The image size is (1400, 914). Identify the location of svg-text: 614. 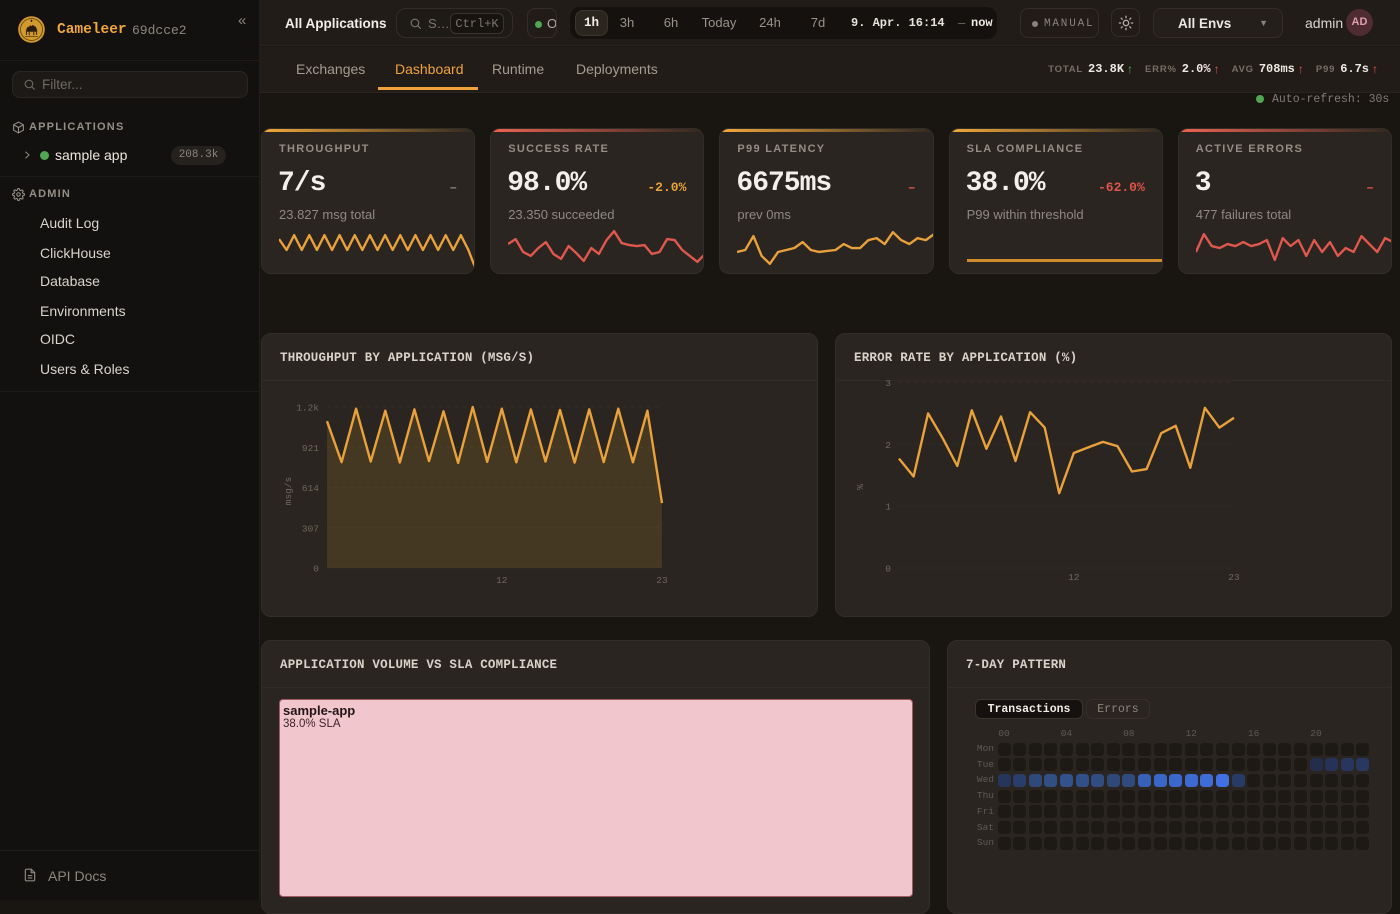
(310, 488).